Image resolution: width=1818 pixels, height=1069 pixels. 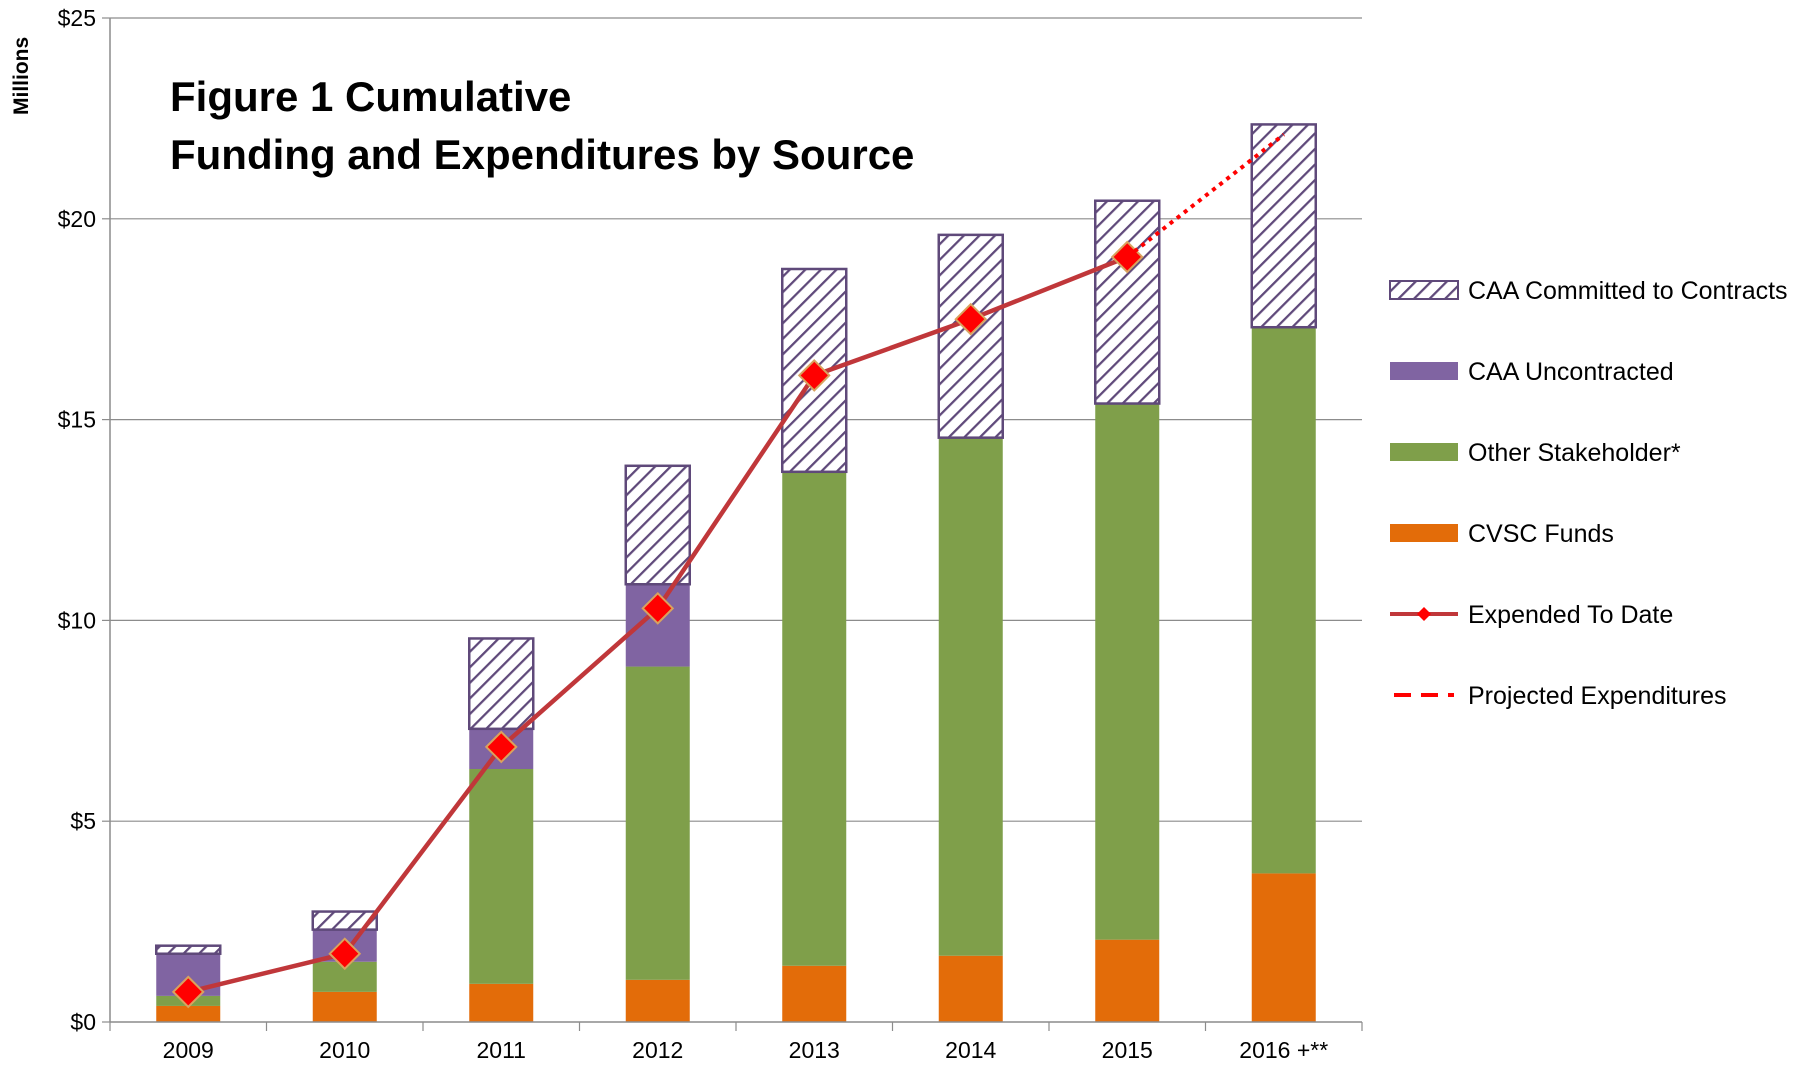 What do you see at coordinates (814, 1050) in the screenshot?
I see `x-tick-label: 2013` at bounding box center [814, 1050].